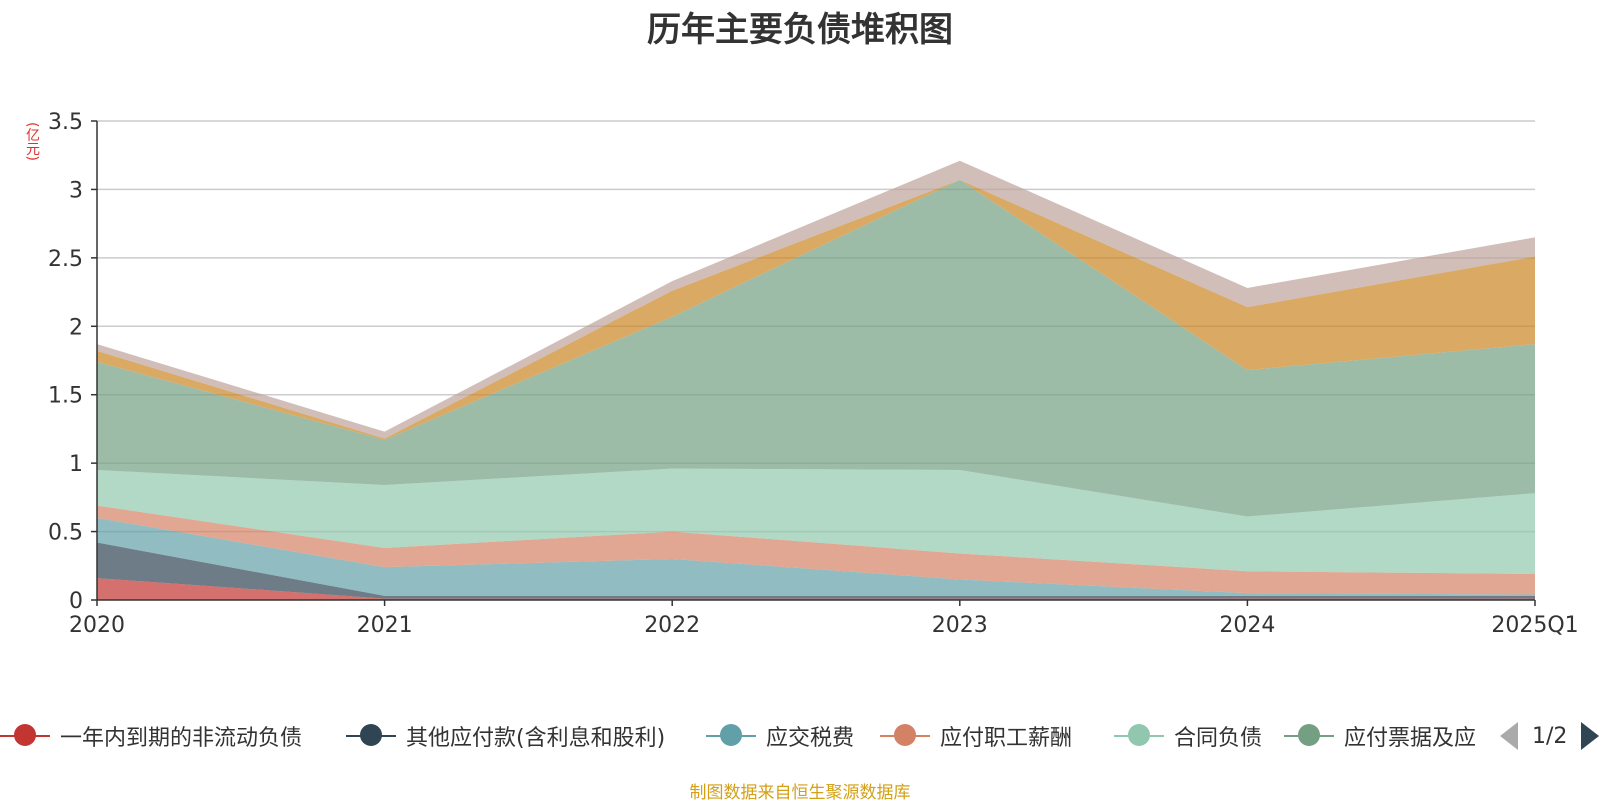 Image resolution: width=1600 pixels, height=803 pixels. I want to click on legend-item-2: 应交税费, so click(780, 736).